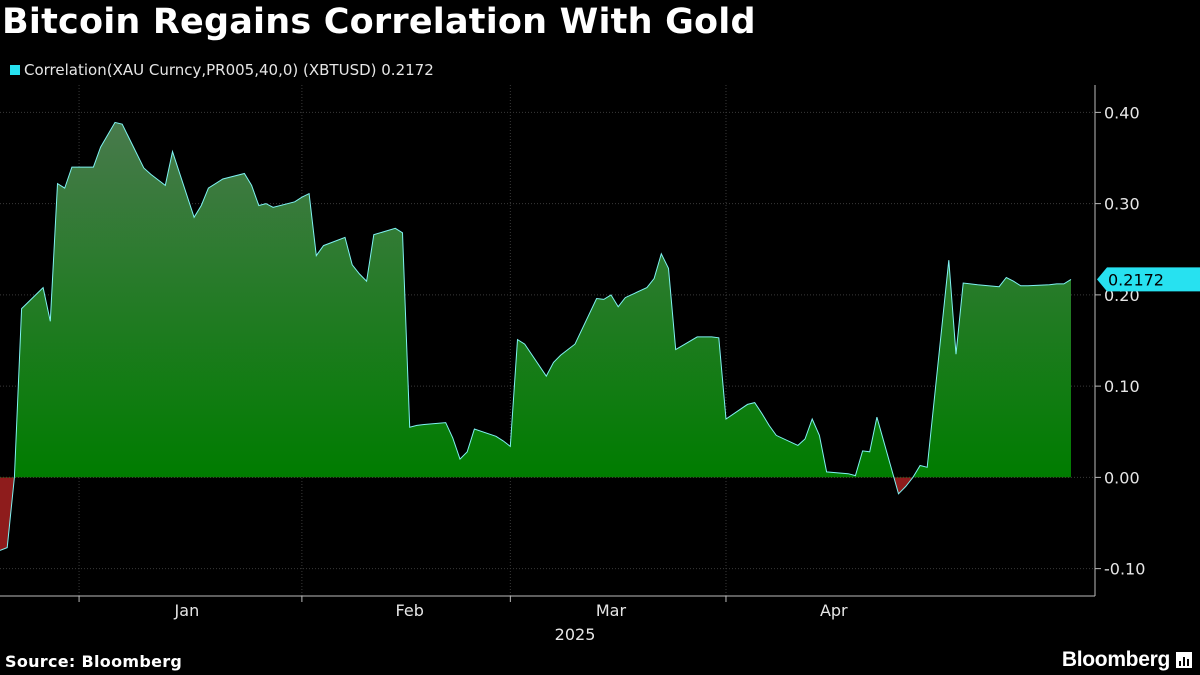 The height and width of the screenshot is (675, 1200). What do you see at coordinates (1136, 279) in the screenshot?
I see `last-value-label: 0.2172` at bounding box center [1136, 279].